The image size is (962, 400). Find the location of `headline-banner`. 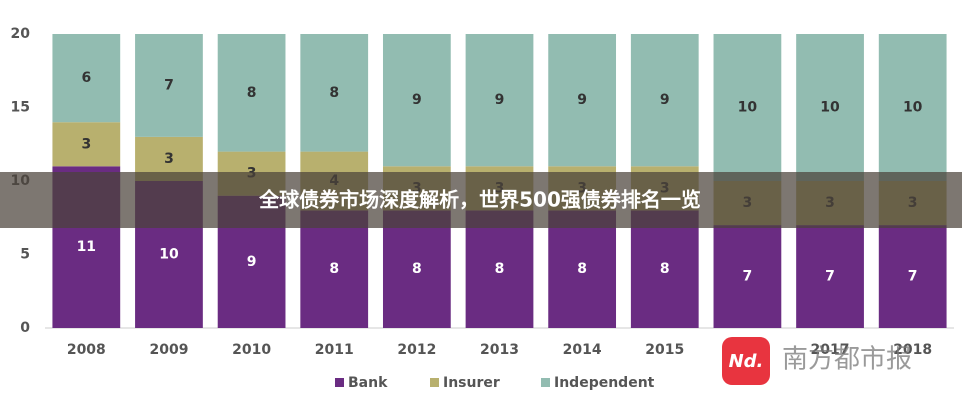

headline-banner is located at coordinates (481, 200).